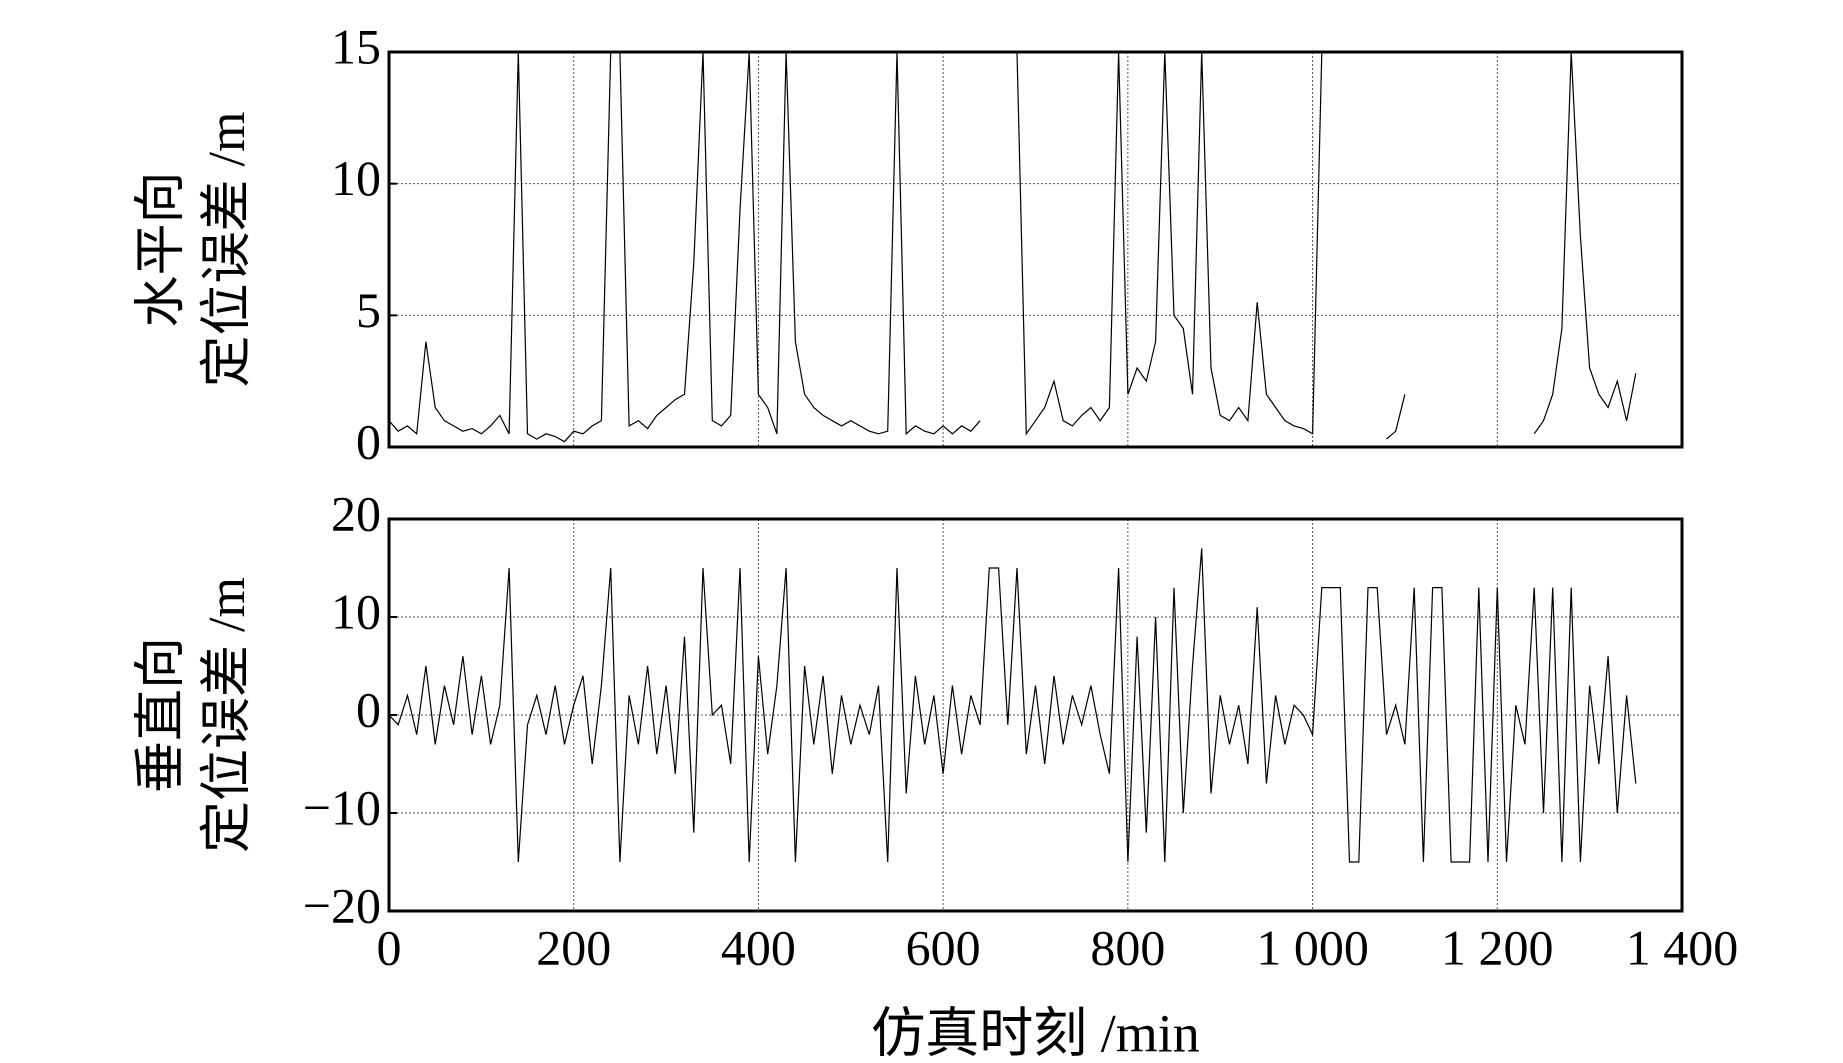 This screenshot has height=1063, width=1843. Describe the element at coordinates (368, 310) in the screenshot. I see `y-tick-label: 5` at that location.